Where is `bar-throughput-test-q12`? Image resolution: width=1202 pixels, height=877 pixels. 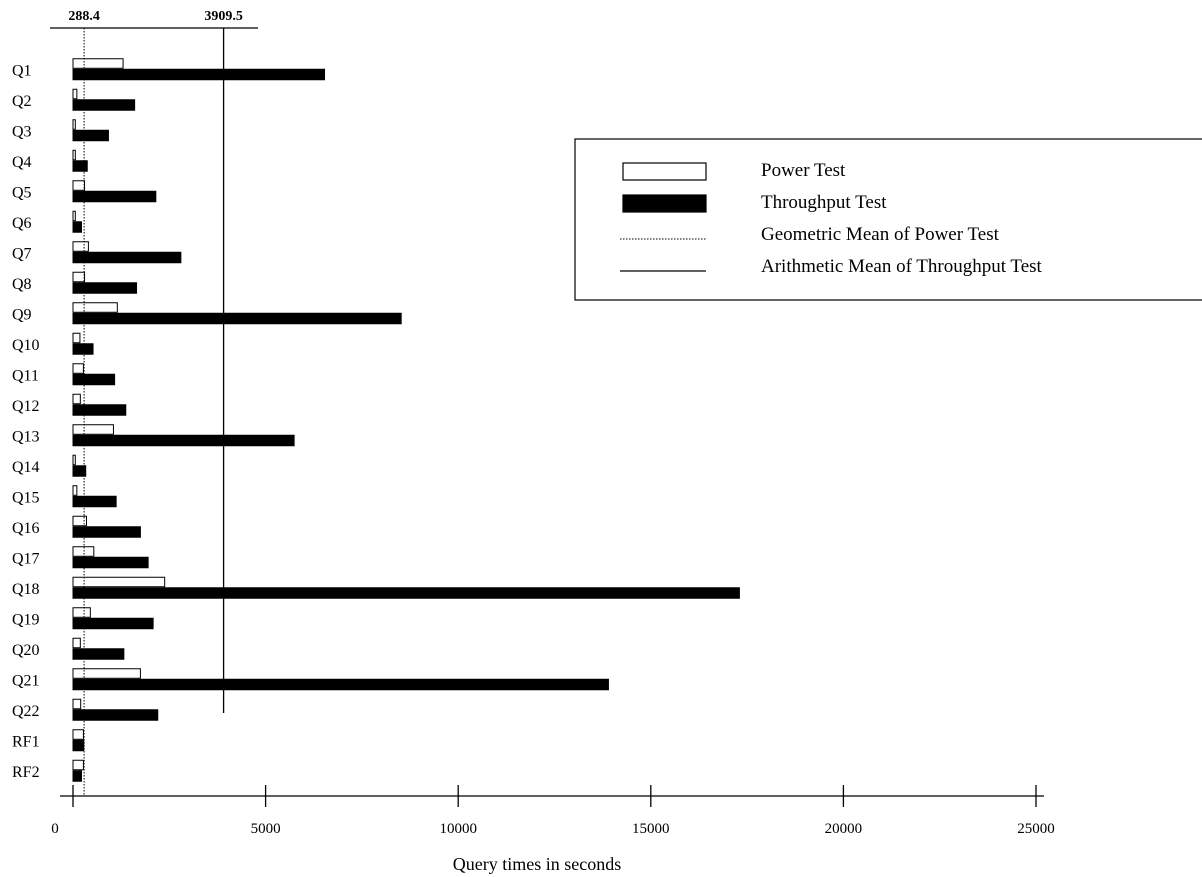 bar-throughput-test-q12 is located at coordinates (99, 410).